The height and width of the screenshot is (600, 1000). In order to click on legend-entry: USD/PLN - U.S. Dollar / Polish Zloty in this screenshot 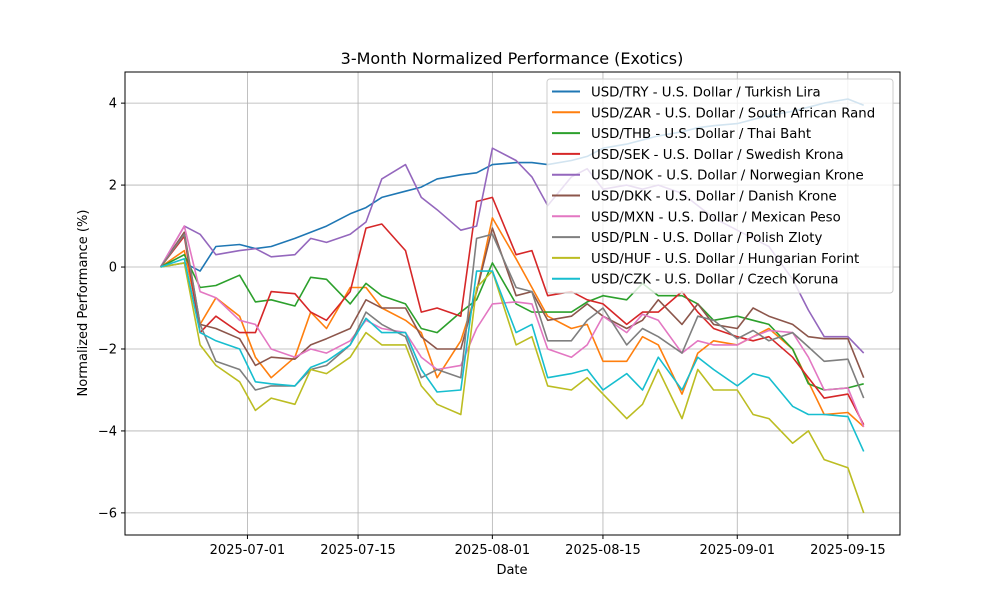, I will do `click(706, 238)`.